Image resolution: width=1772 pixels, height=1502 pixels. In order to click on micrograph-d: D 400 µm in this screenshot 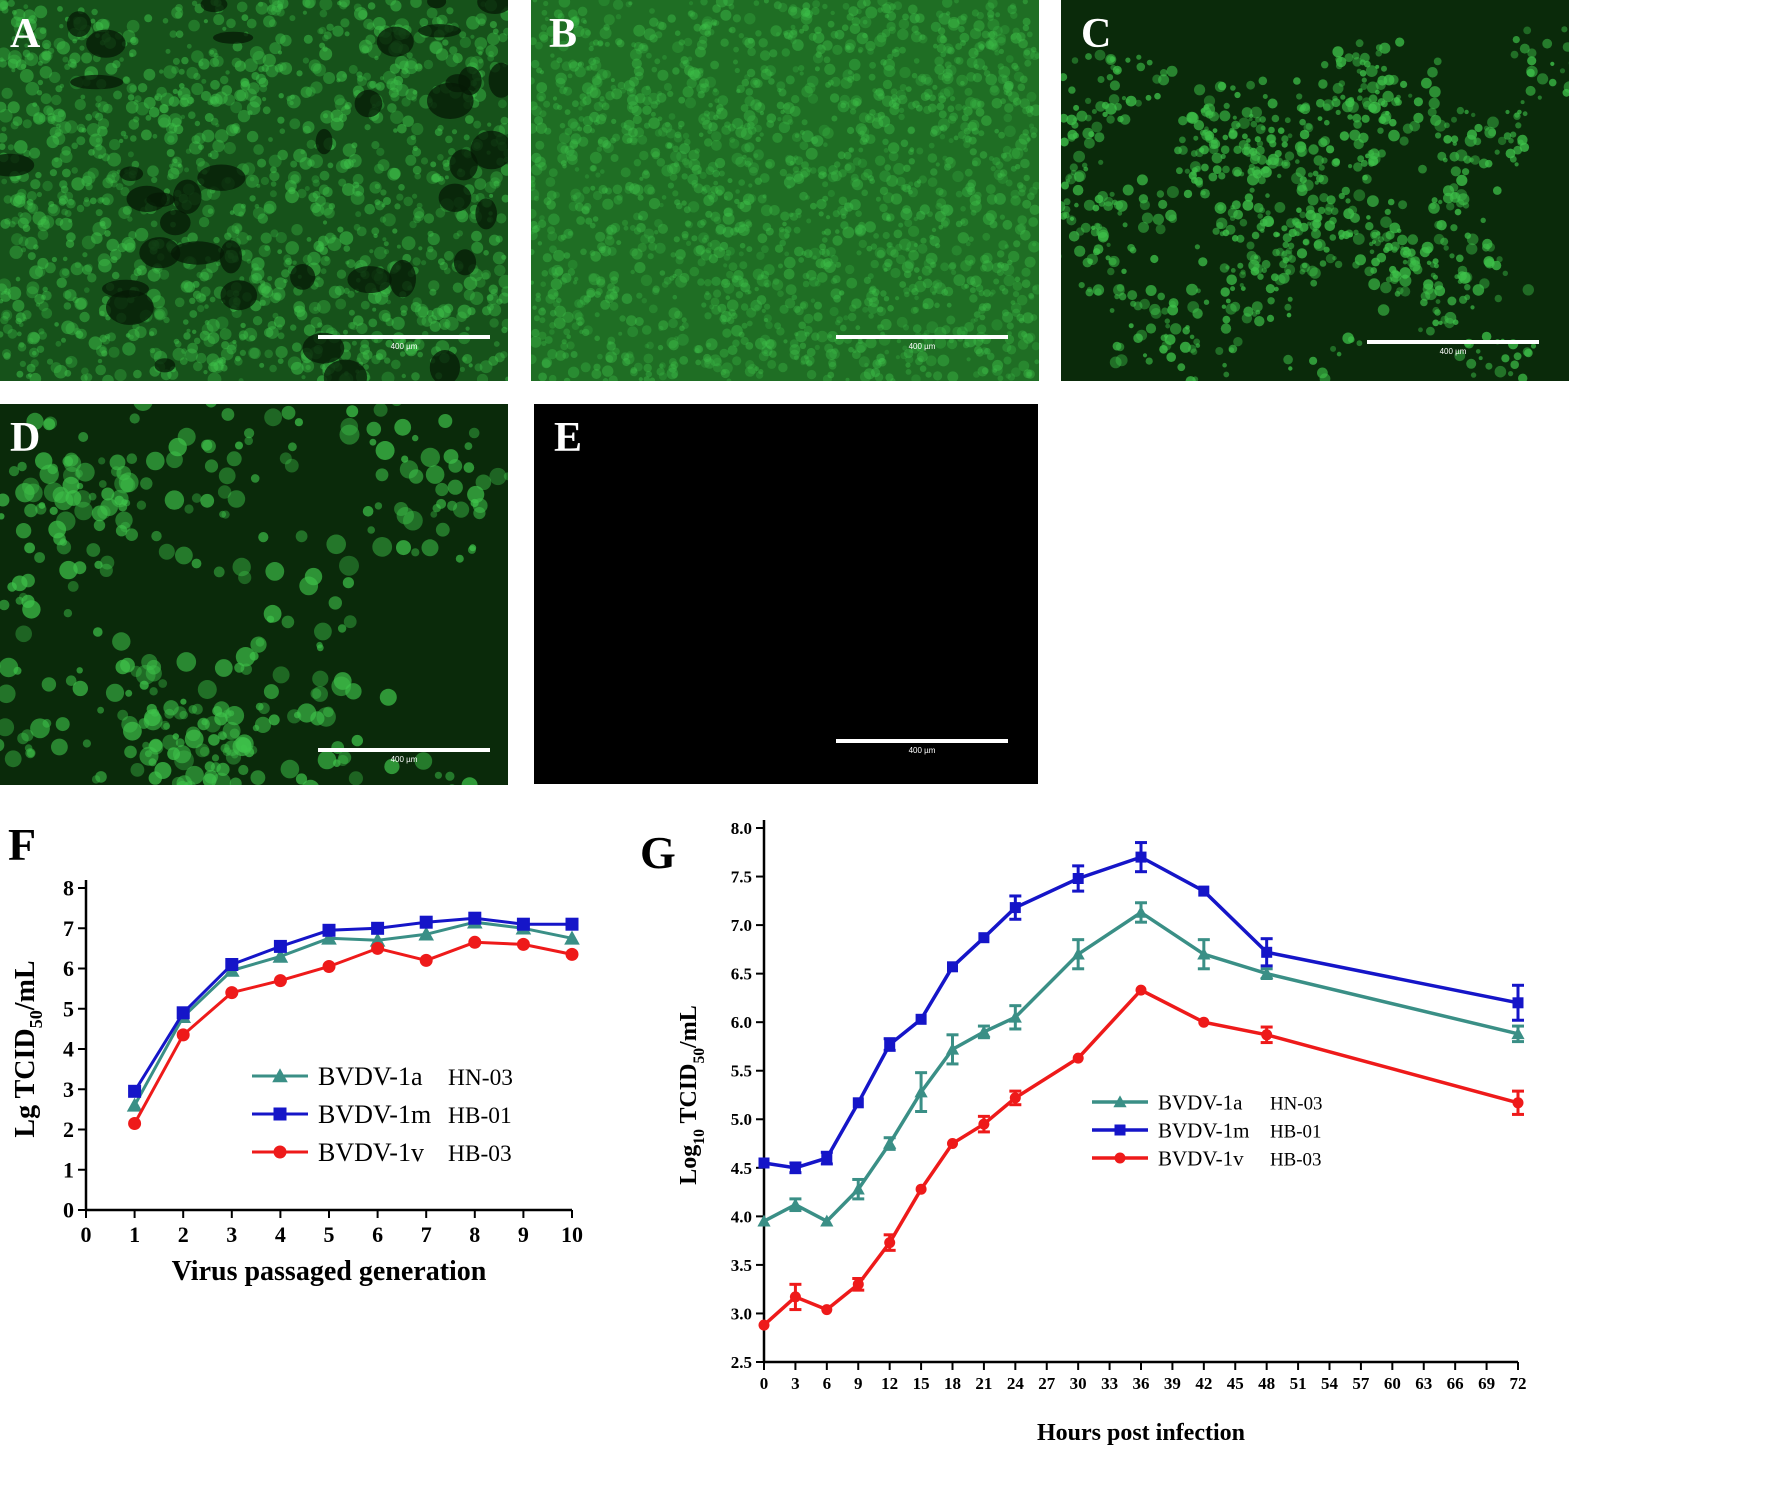, I will do `click(254, 594)`.